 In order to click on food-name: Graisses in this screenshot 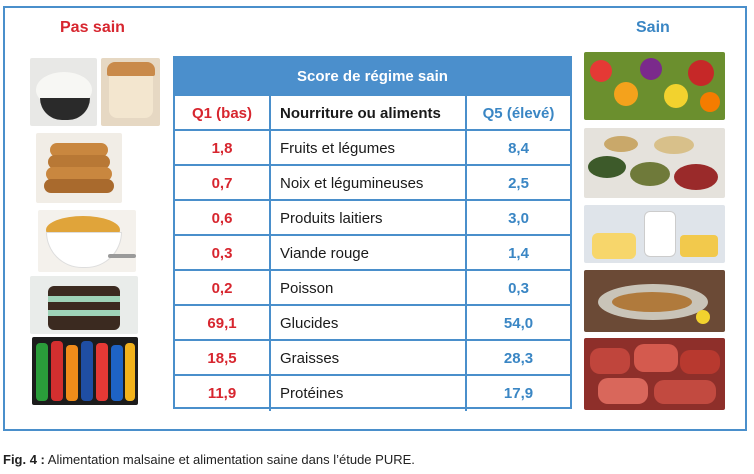, I will do `click(369, 358)`.